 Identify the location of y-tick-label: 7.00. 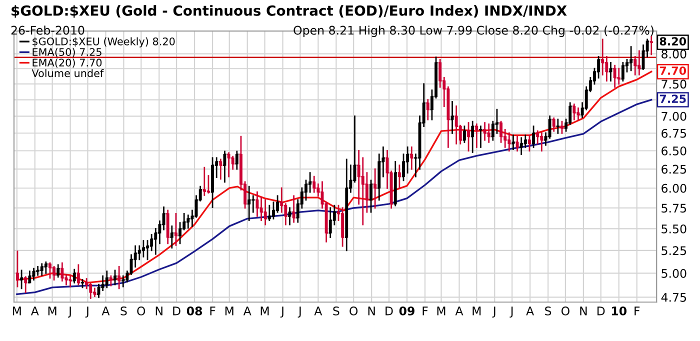
(674, 116).